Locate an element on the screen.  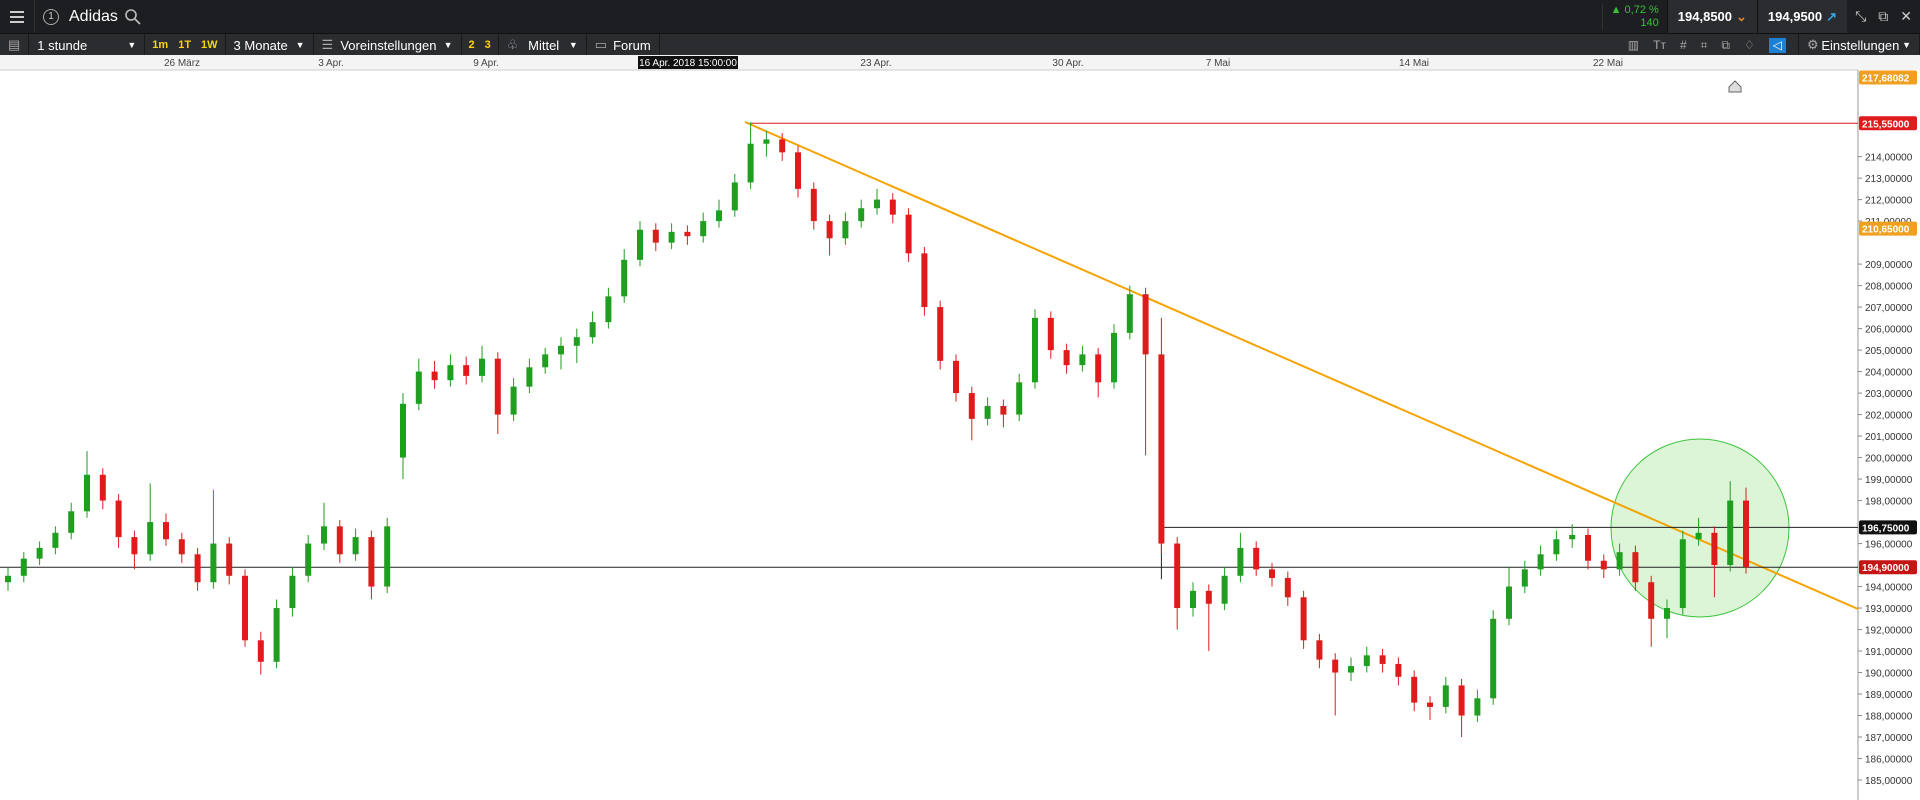
y-tick-label: 186,00000 is located at coordinates (1889, 760).